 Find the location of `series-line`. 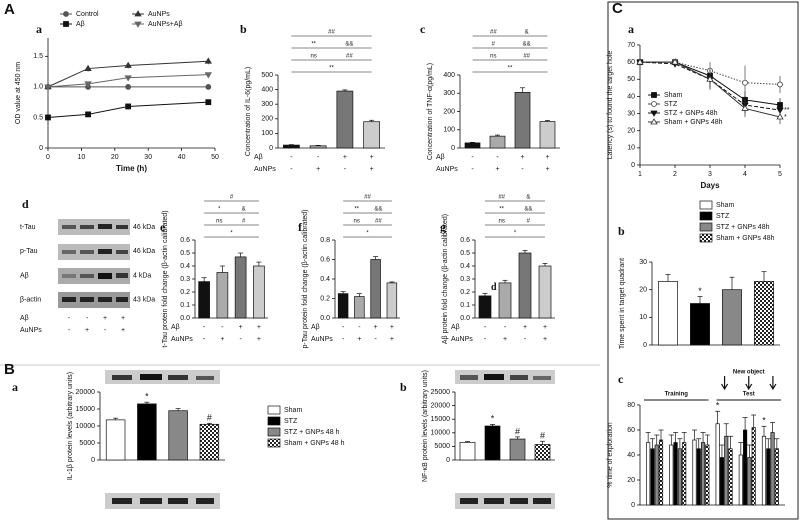

series-line is located at coordinates (128, 74).